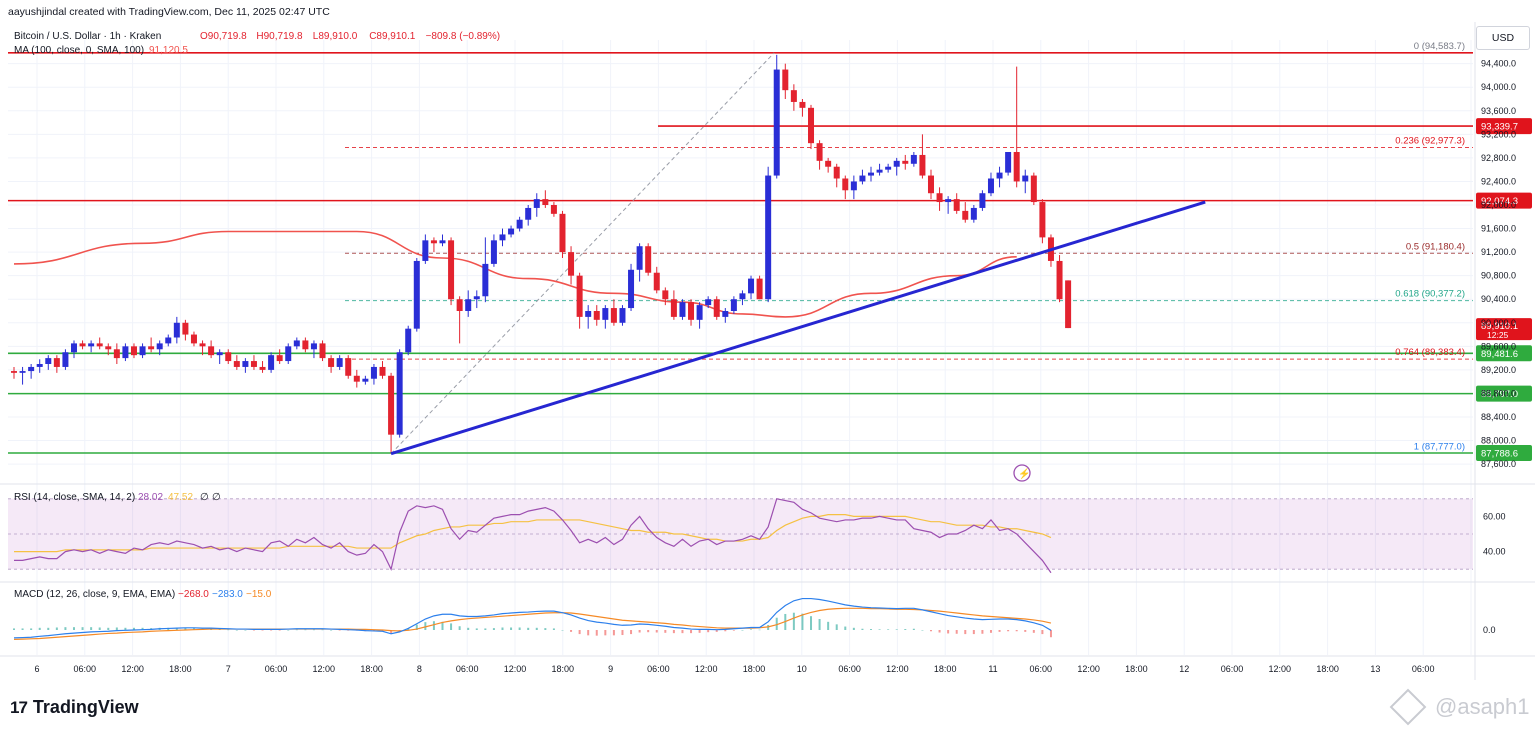 This screenshot has width=1535, height=732. What do you see at coordinates (1375, 669) in the screenshot?
I see `time-tick: 13` at bounding box center [1375, 669].